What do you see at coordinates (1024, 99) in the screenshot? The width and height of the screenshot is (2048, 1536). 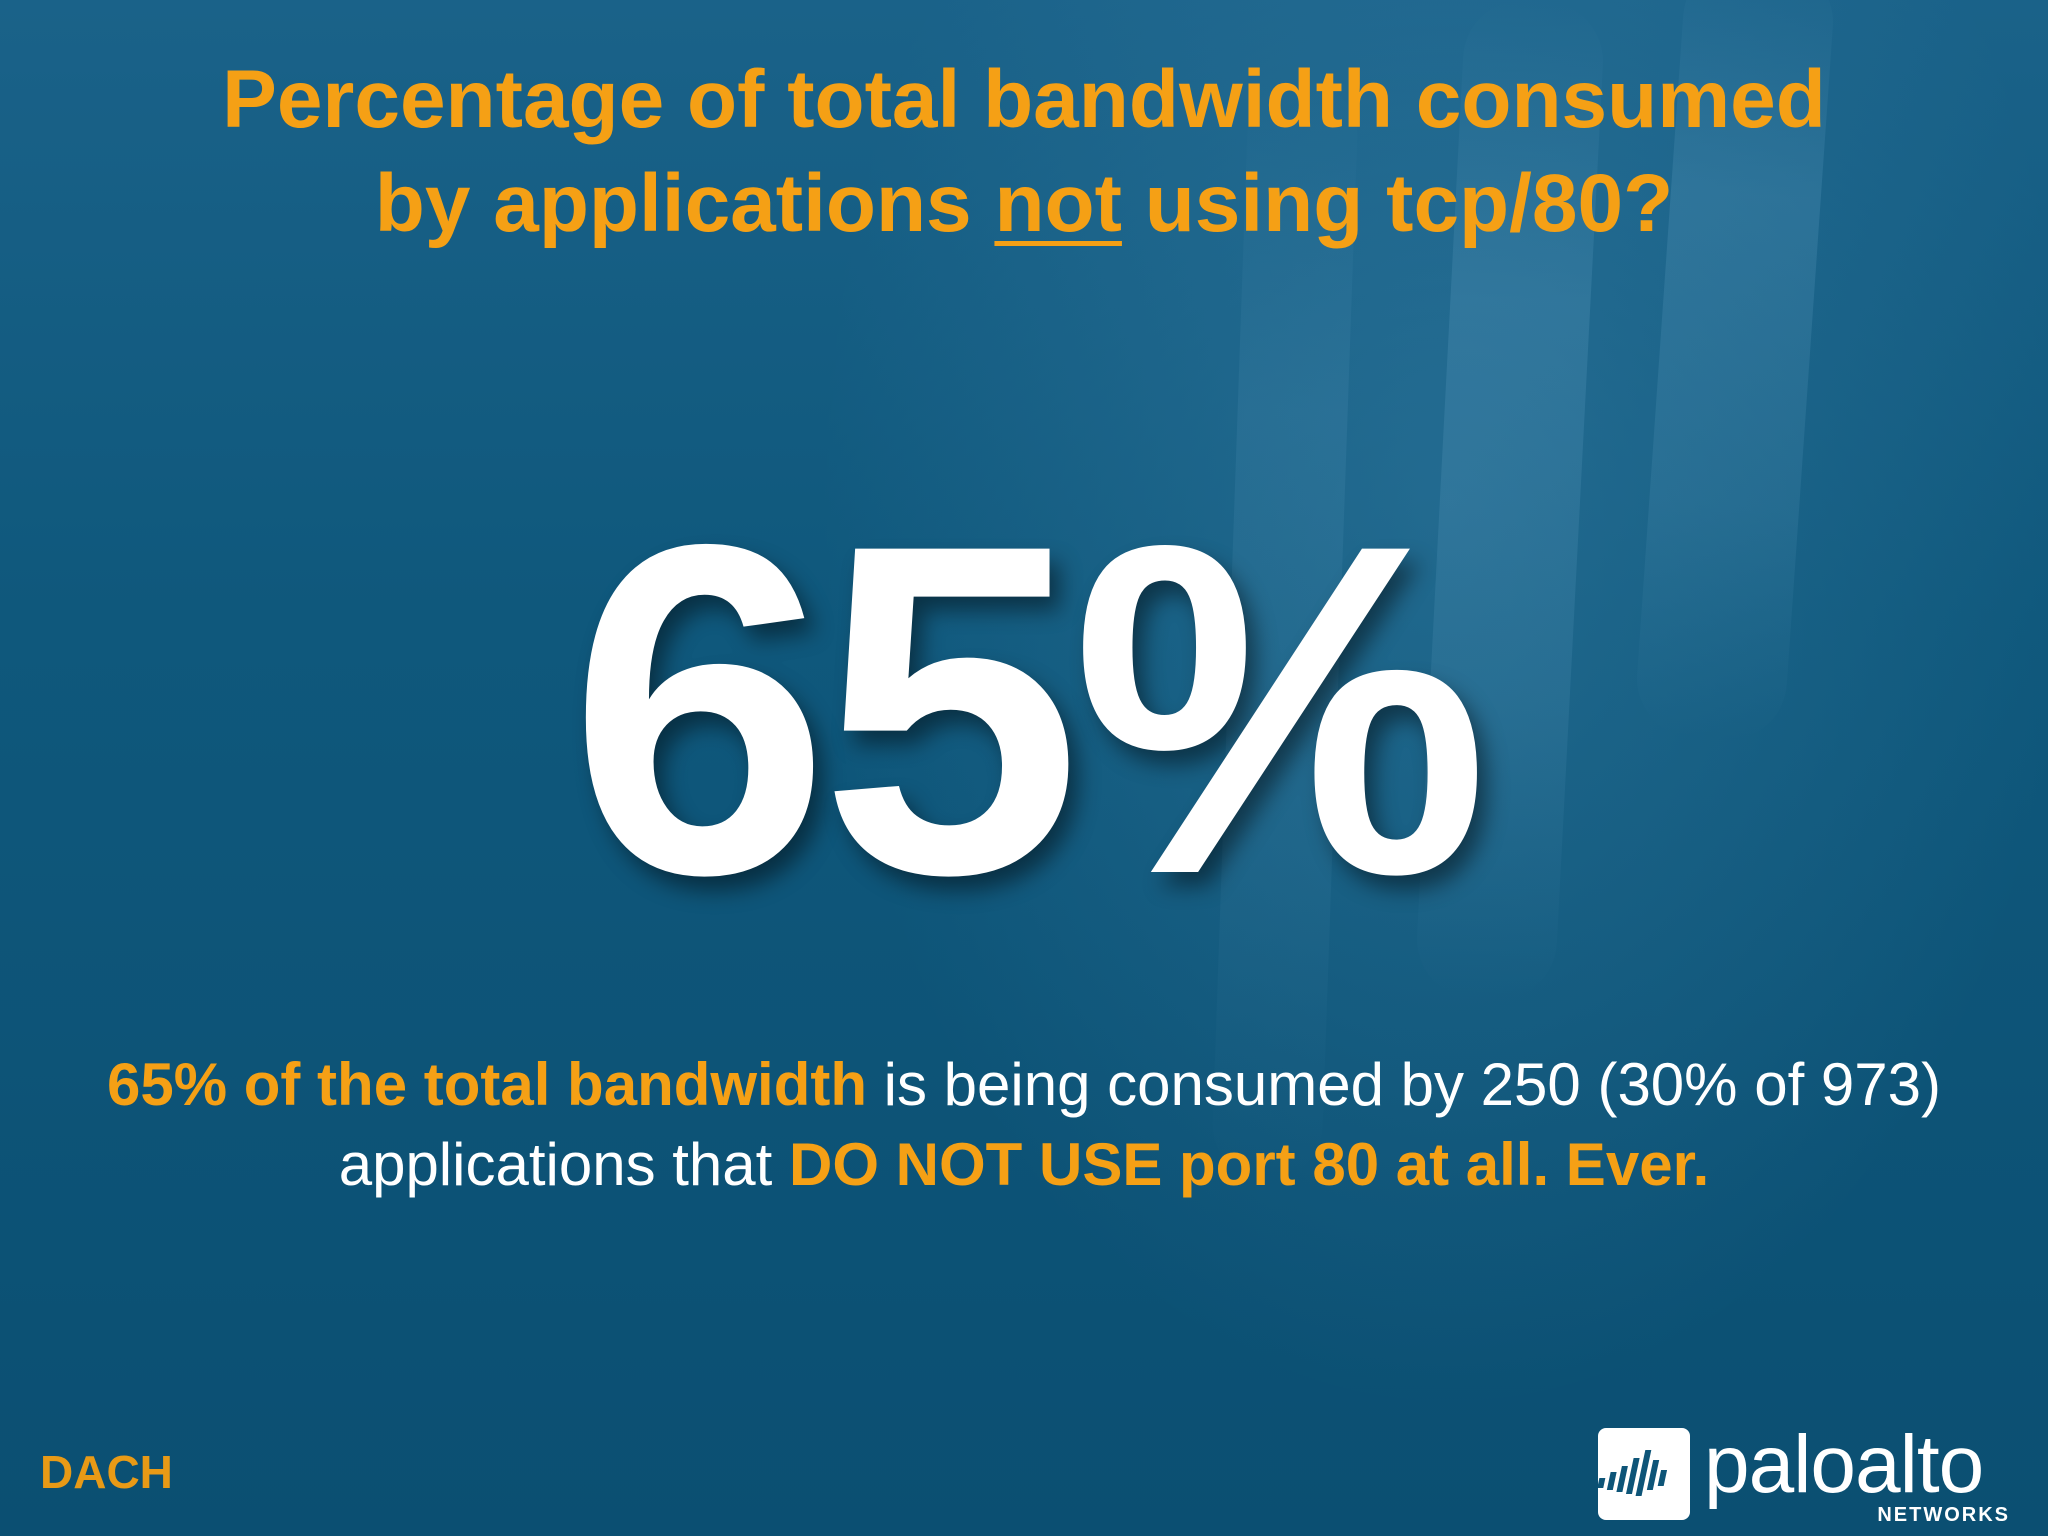 I see `slide-title-line1: Percentage of total bandwidth consumed` at bounding box center [1024, 99].